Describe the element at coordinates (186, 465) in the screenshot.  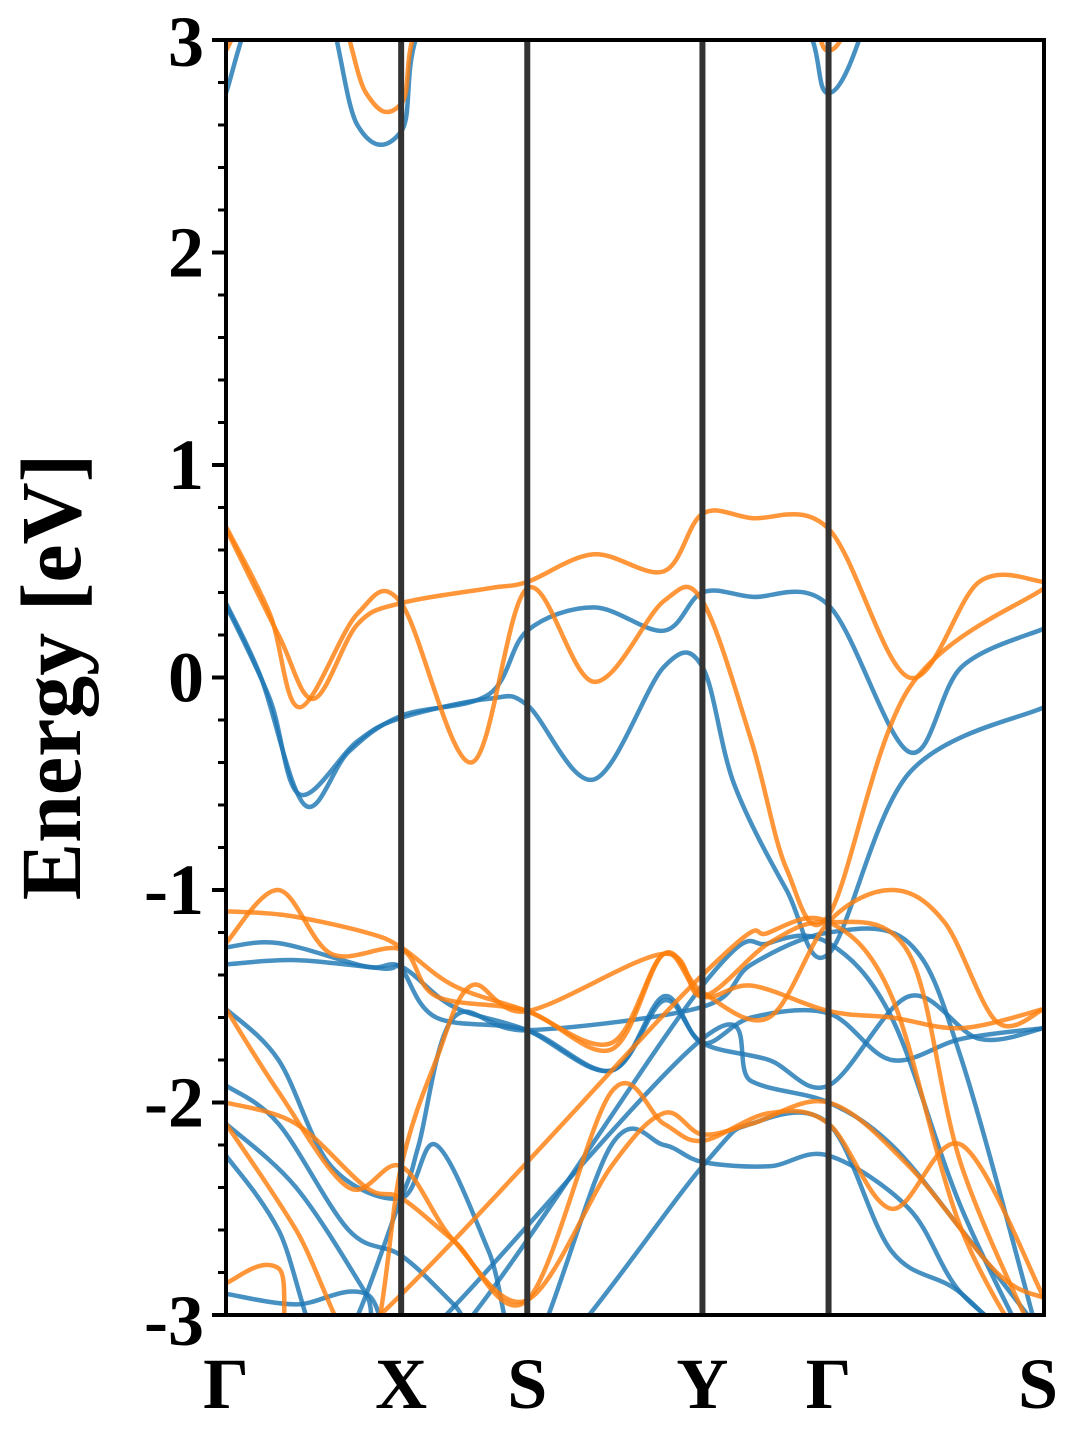
I see `y-tick-label: 1` at that location.